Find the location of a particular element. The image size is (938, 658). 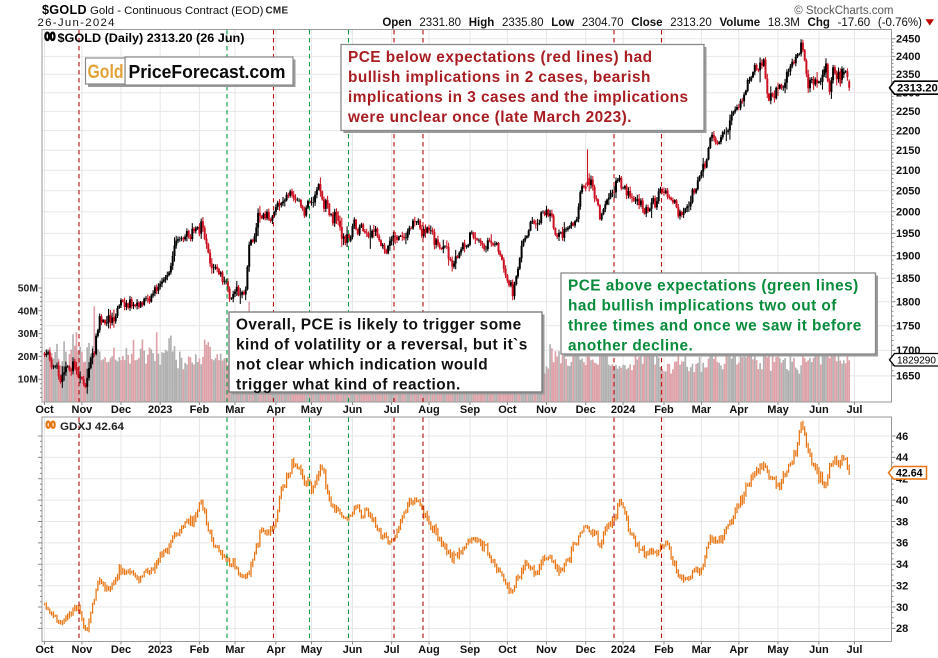

svg-text: 1850 is located at coordinates (908, 279).